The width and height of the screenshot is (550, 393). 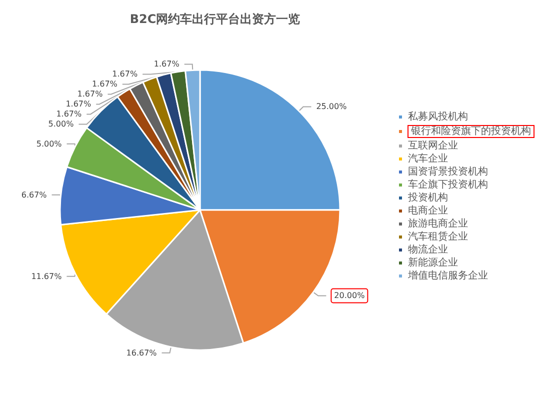 What do you see at coordinates (438, 236) in the screenshot?
I see `legend-label: 汽车租赁企业` at bounding box center [438, 236].